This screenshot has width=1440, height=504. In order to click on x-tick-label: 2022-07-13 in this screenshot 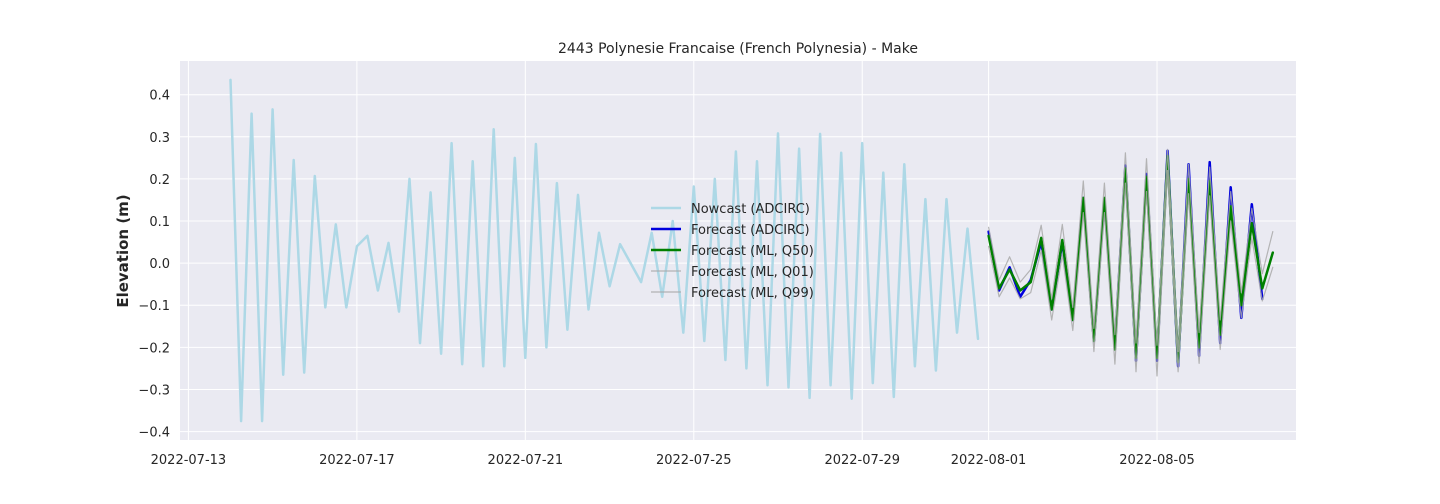, I will do `click(189, 460)`.